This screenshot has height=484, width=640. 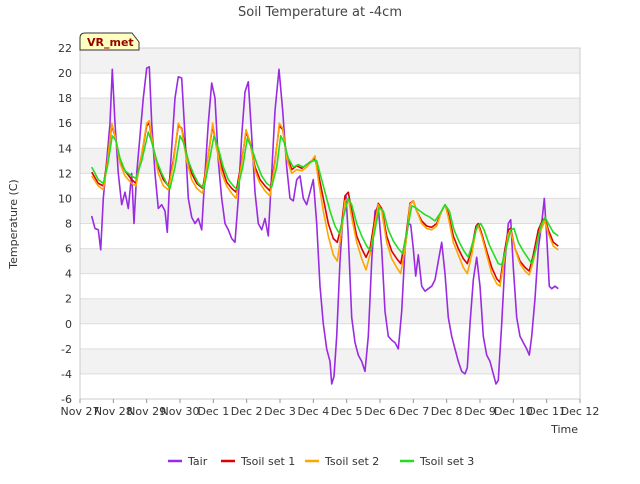 I want to click on y-axis-title: Temperature (C), so click(x=13, y=224).